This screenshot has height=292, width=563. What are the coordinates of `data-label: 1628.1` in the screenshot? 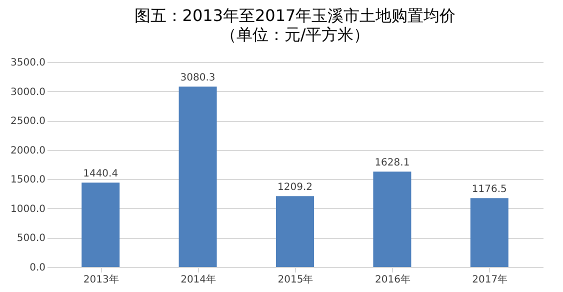 It's located at (392, 163).